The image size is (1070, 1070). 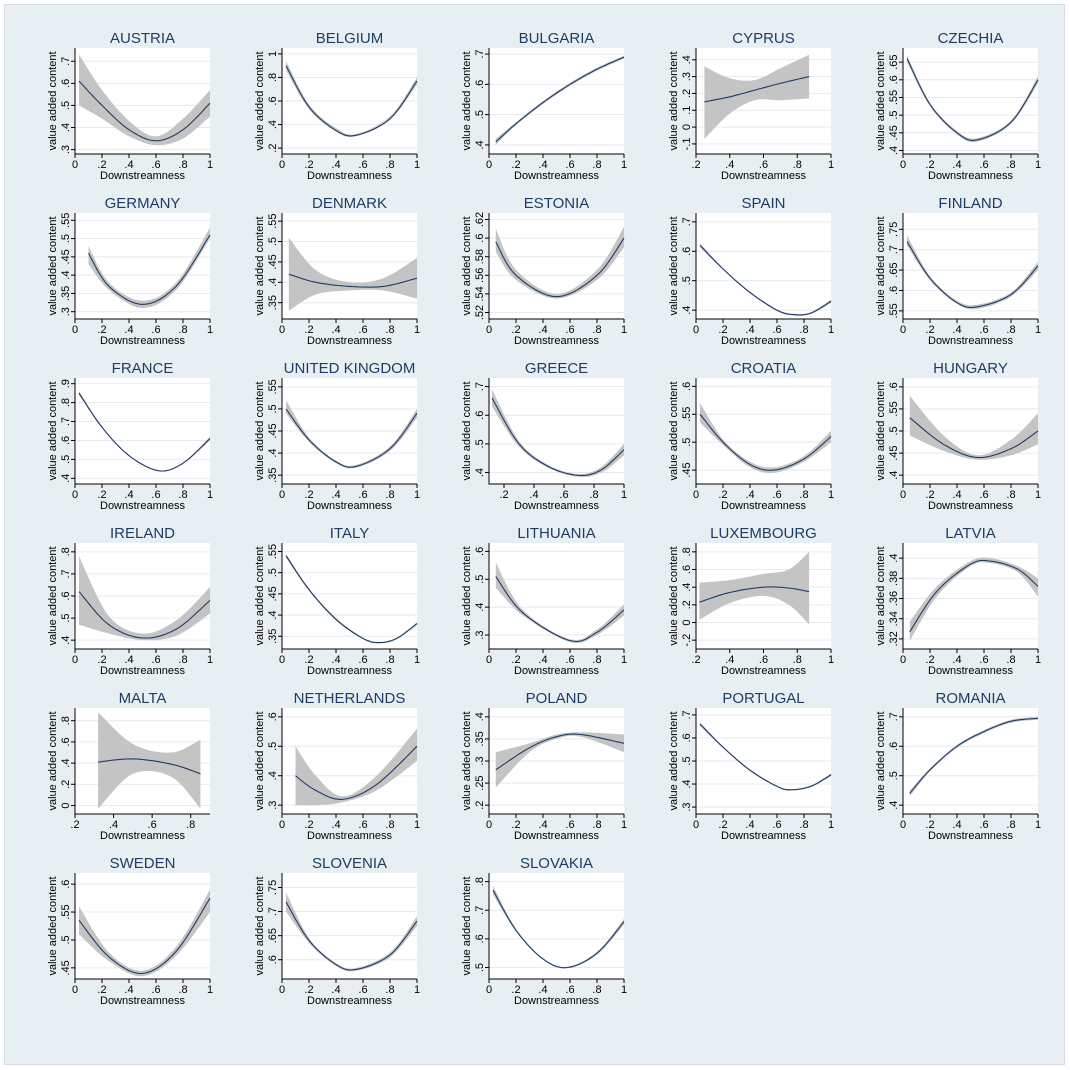 I want to click on panel-title: GREECE, so click(x=556, y=368).